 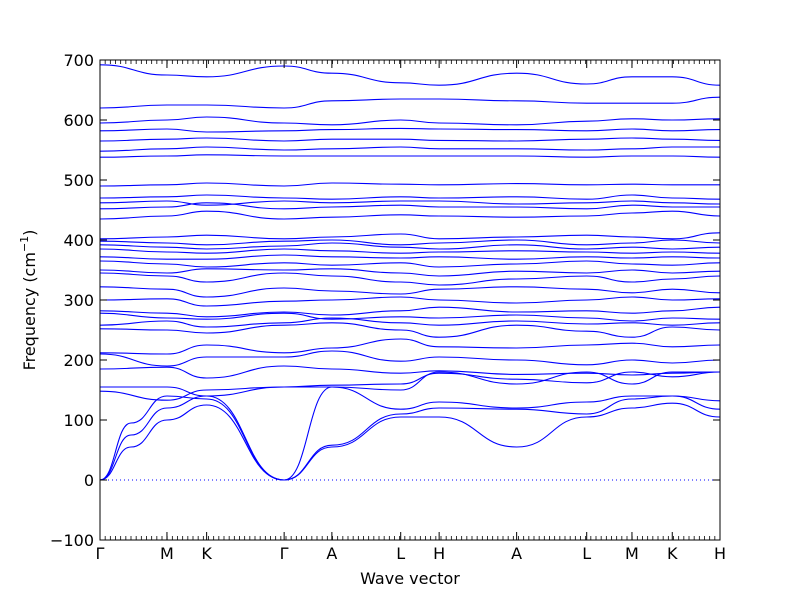 What do you see at coordinates (29, 233) in the screenshot?
I see `y-axis-title-close: )` at bounding box center [29, 233].